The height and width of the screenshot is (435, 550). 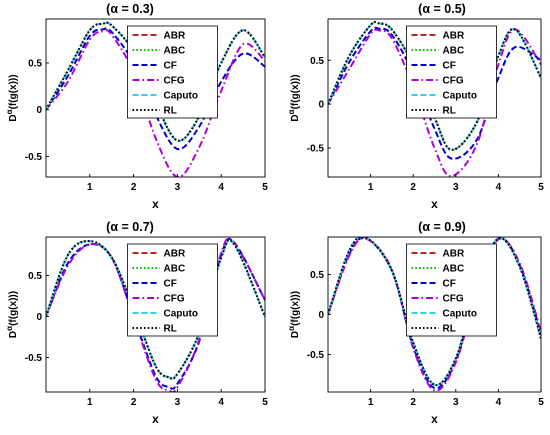 I want to click on subplot-title: (α = 0.3), so click(x=130, y=9).